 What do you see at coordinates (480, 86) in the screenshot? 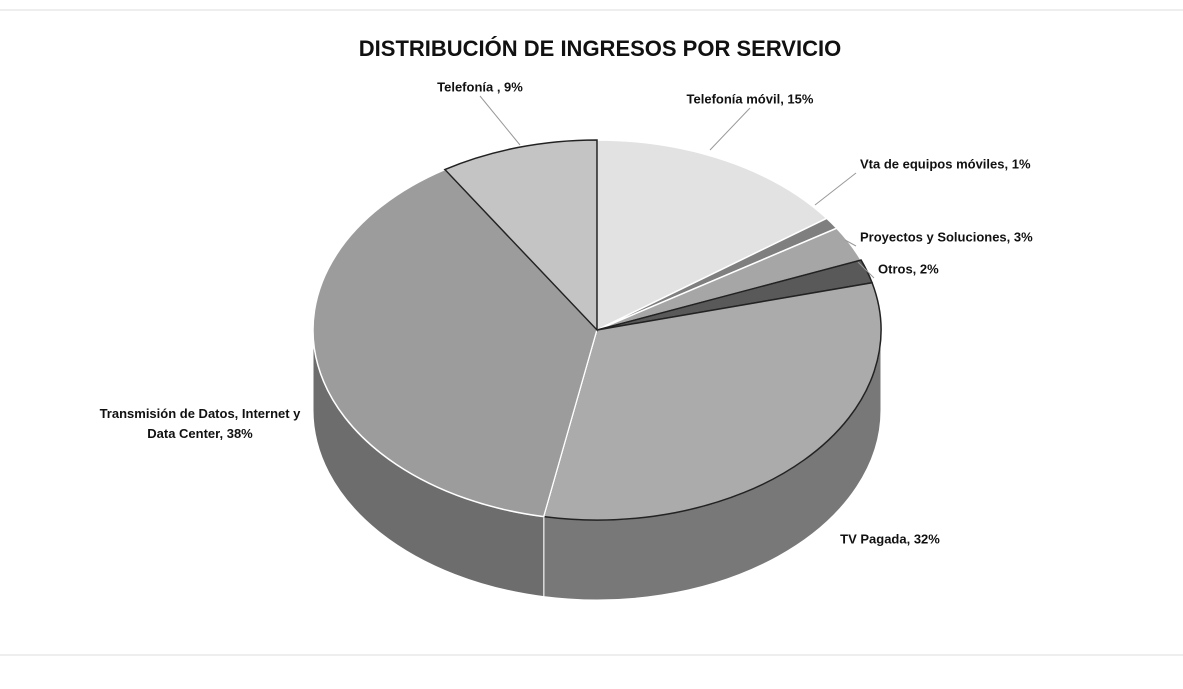
I see `data-label: Telefonía , 9%` at bounding box center [480, 86].